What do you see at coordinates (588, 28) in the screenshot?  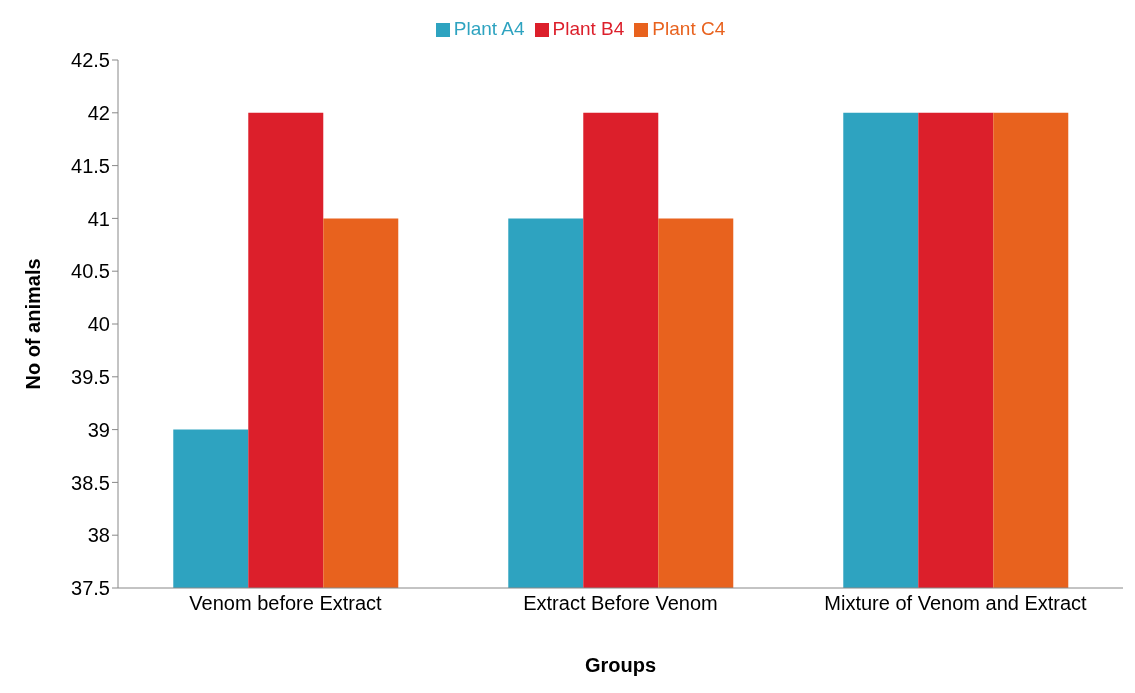 I see `legend-label: Plant B4` at bounding box center [588, 28].